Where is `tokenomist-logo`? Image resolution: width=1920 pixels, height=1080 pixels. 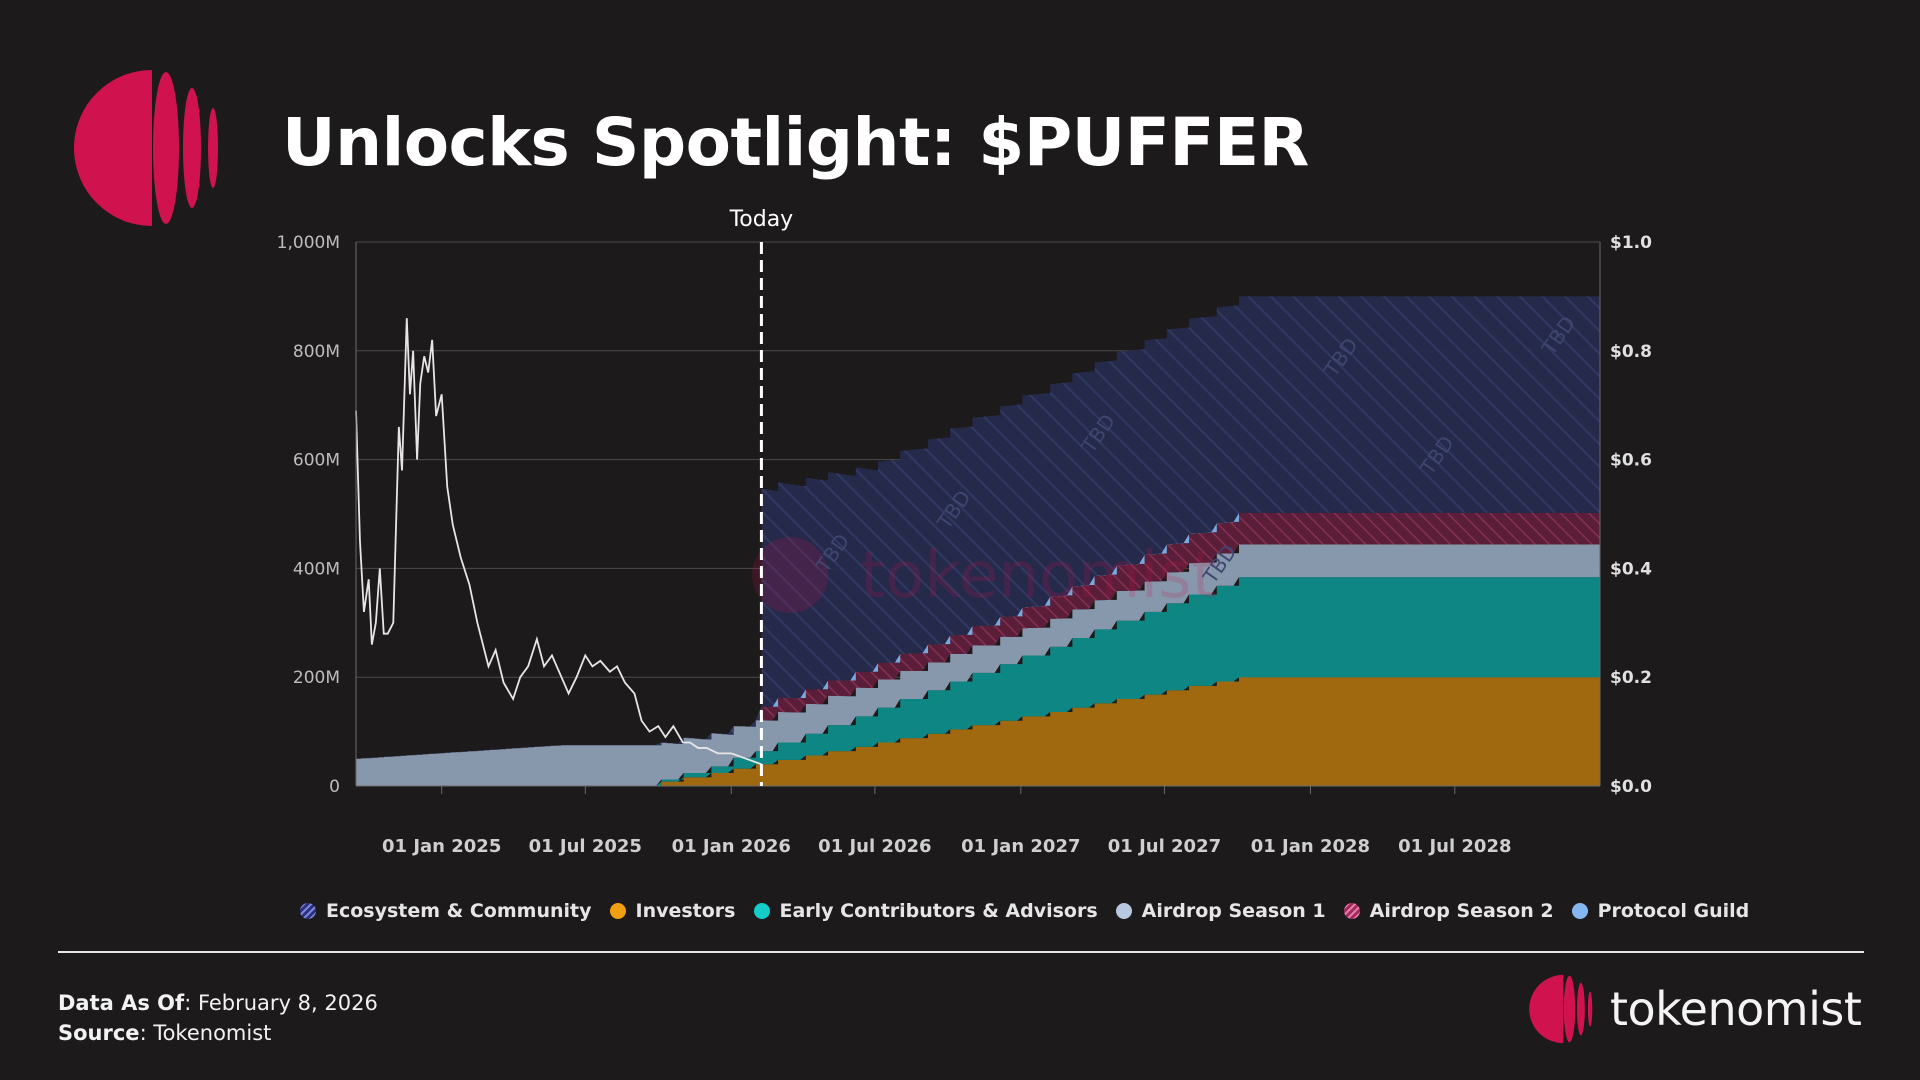
tokenomist-logo is located at coordinates (145, 147).